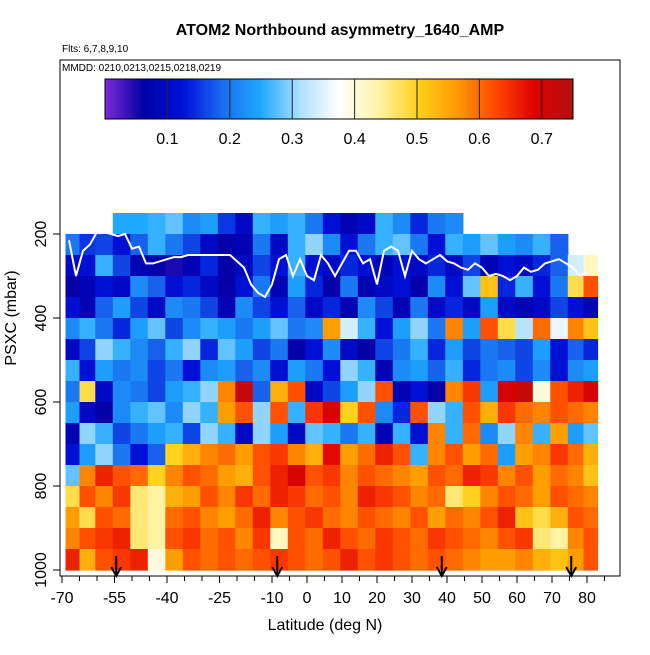 This screenshot has width=650, height=655. Describe the element at coordinates (41, 234) in the screenshot. I see `y-tick-label: 200` at that location.